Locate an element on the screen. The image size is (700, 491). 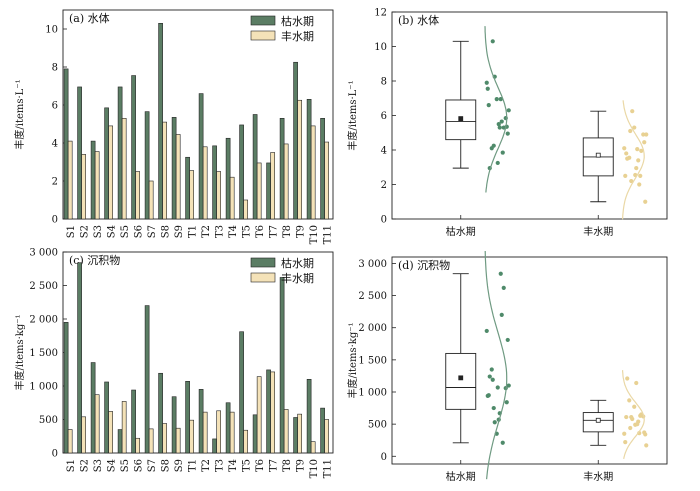
x-tick-label: S2 is located at coordinates (84, 465).